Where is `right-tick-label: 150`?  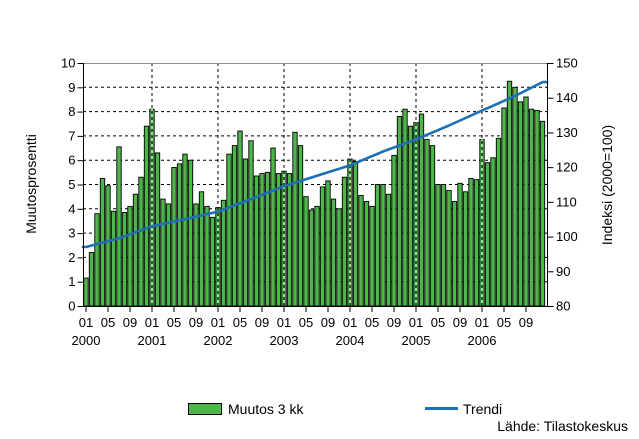
right-tick-label: 150 is located at coordinates (567, 63).